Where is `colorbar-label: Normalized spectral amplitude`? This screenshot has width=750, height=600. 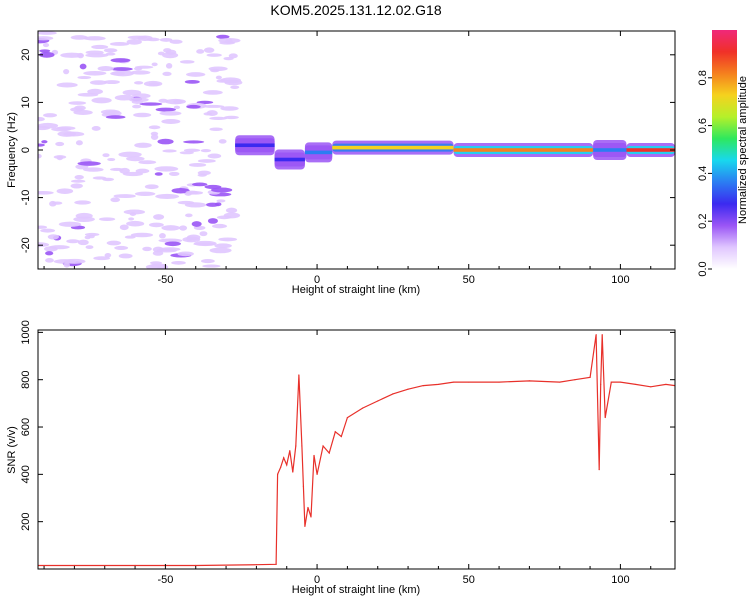
colorbar-label: Normalized spectral amplitude is located at coordinates (743, 150).